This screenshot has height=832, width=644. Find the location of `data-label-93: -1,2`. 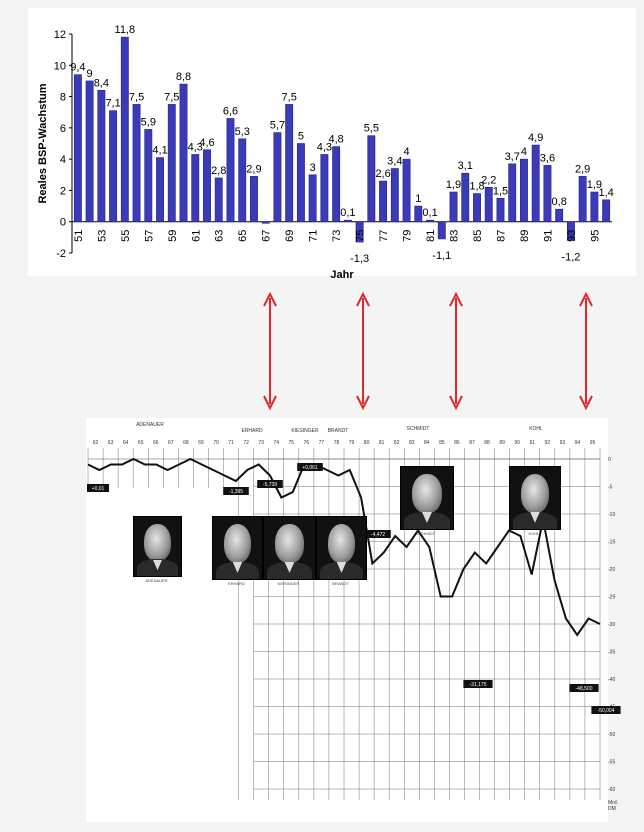

data-label-93: -1,2 is located at coordinates (570, 257).